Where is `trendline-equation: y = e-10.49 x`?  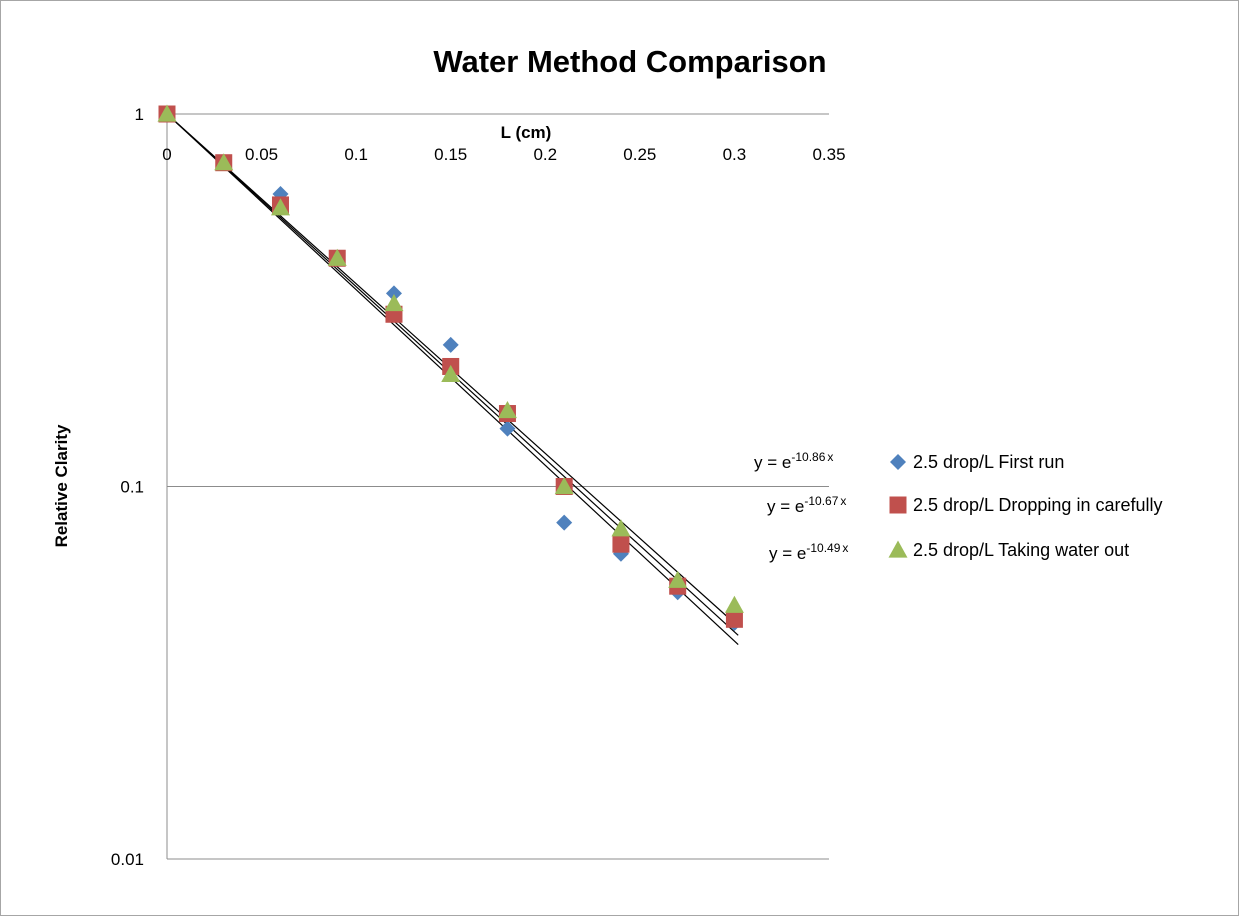 trendline-equation: y = e-10.49 x is located at coordinates (808, 552).